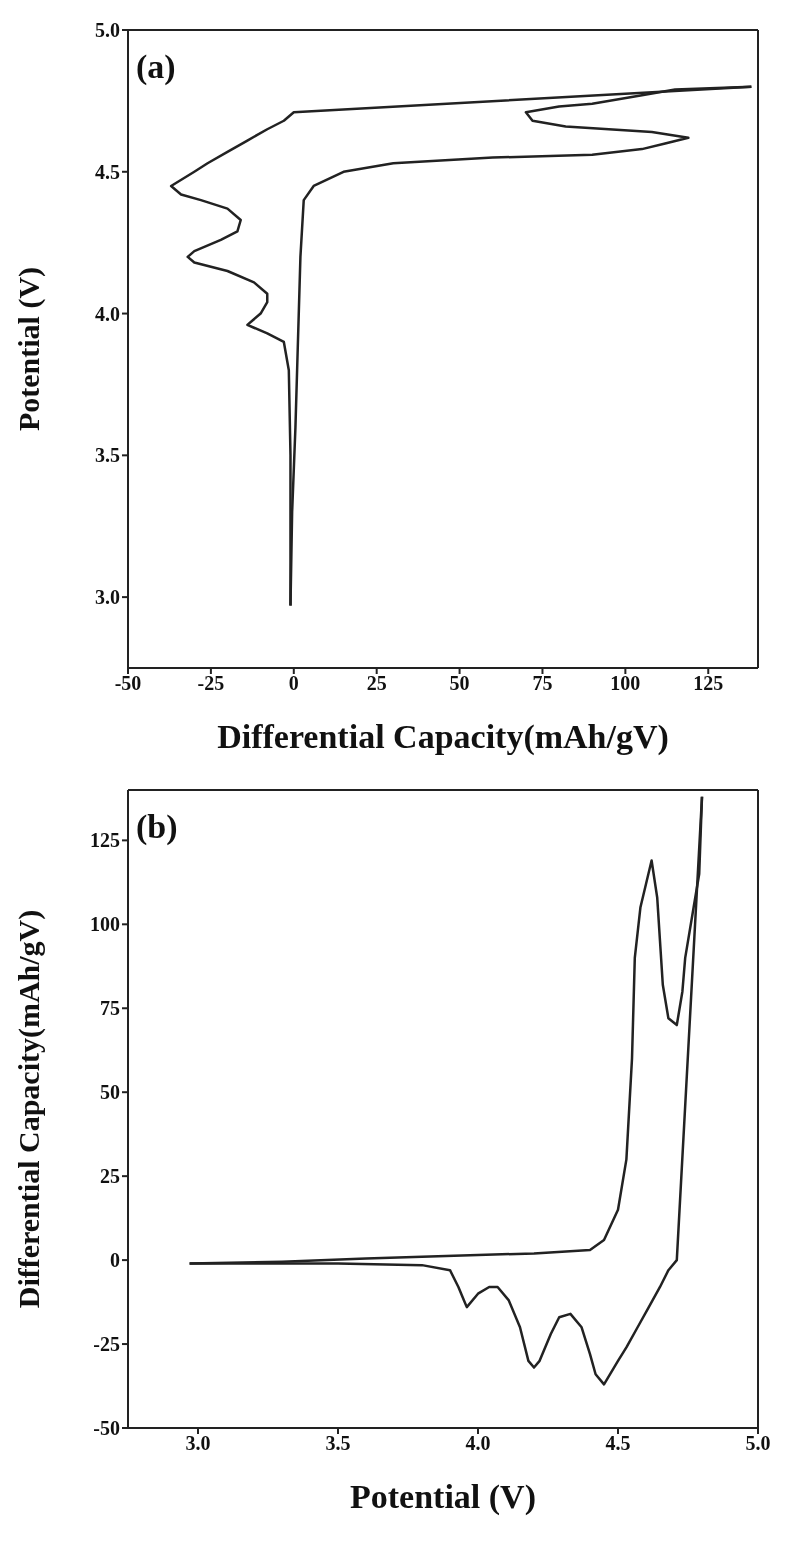 This screenshot has width=788, height=1541. Describe the element at coordinates (478, 1443) in the screenshot. I see `x-tick-label: 4.0` at that location.